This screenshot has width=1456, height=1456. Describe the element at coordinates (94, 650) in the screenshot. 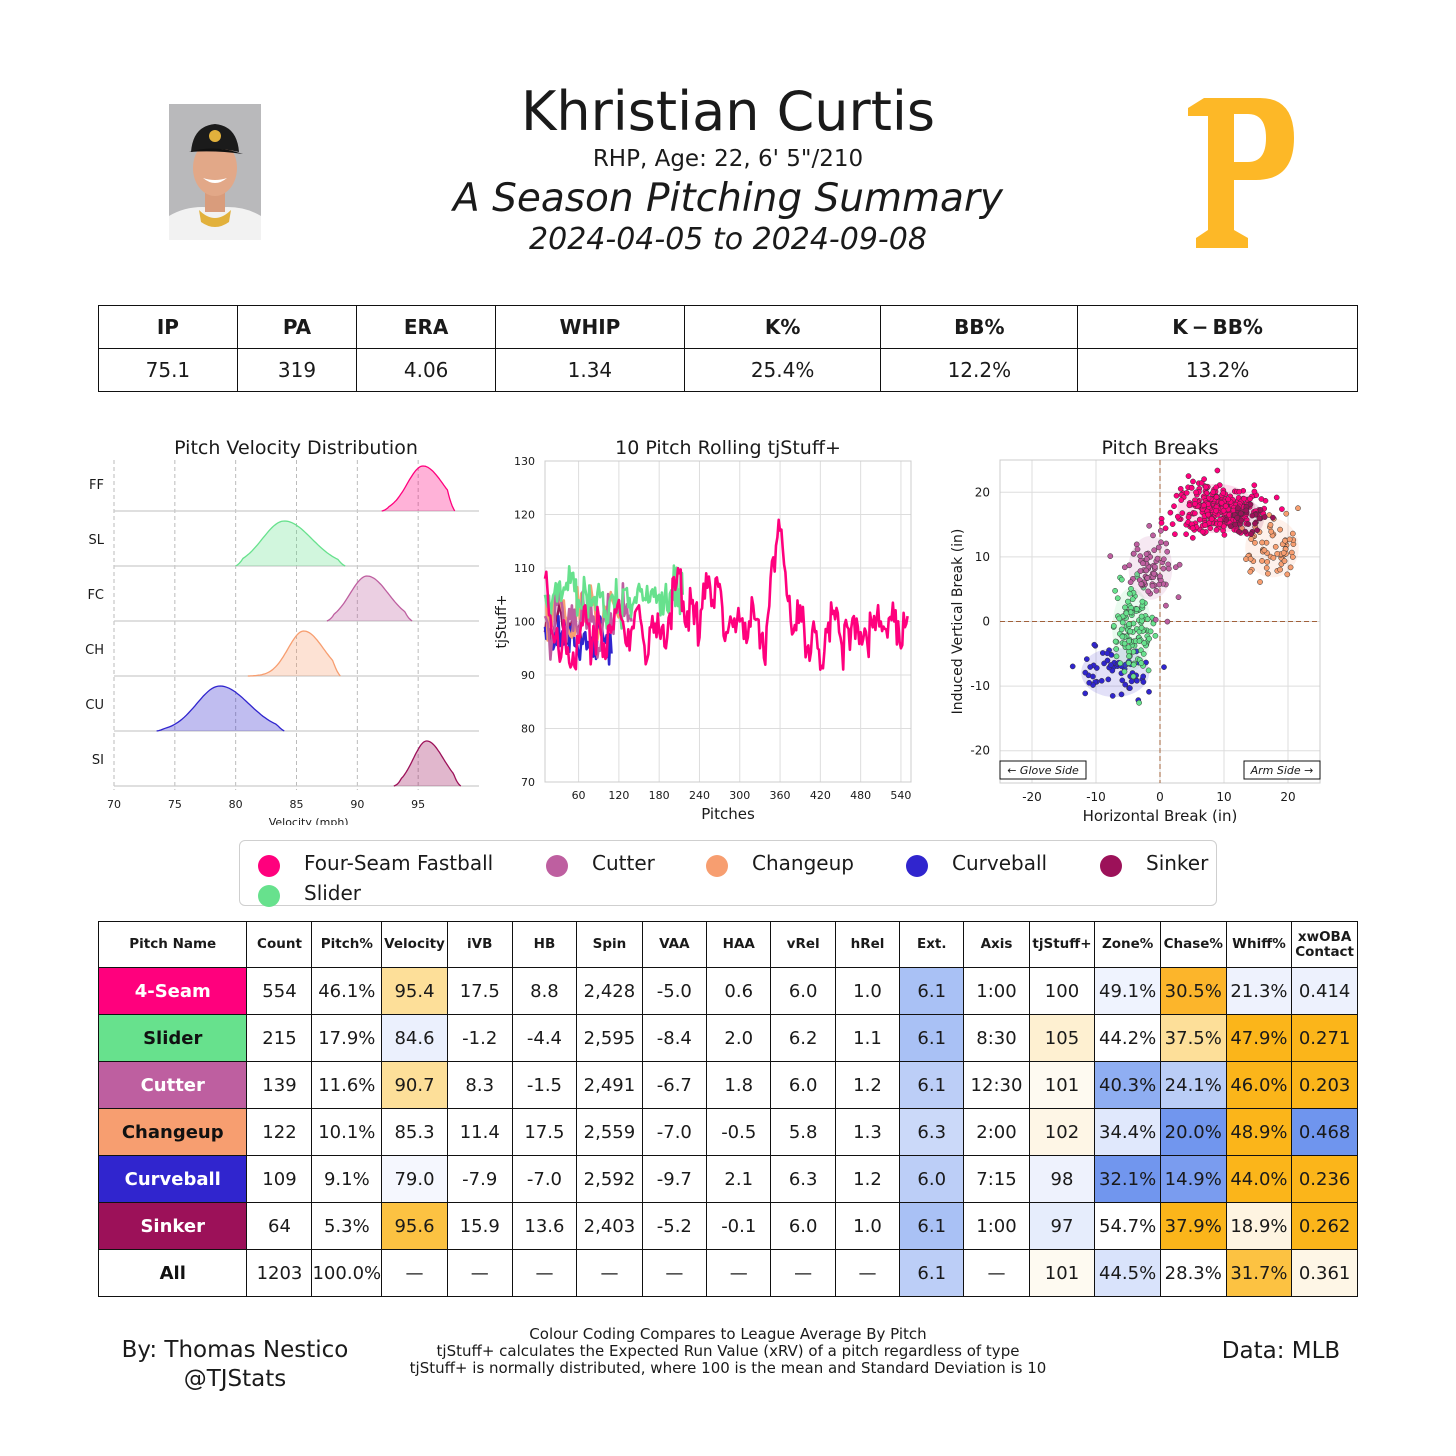

I see `velocity-row-label: CH` at that location.